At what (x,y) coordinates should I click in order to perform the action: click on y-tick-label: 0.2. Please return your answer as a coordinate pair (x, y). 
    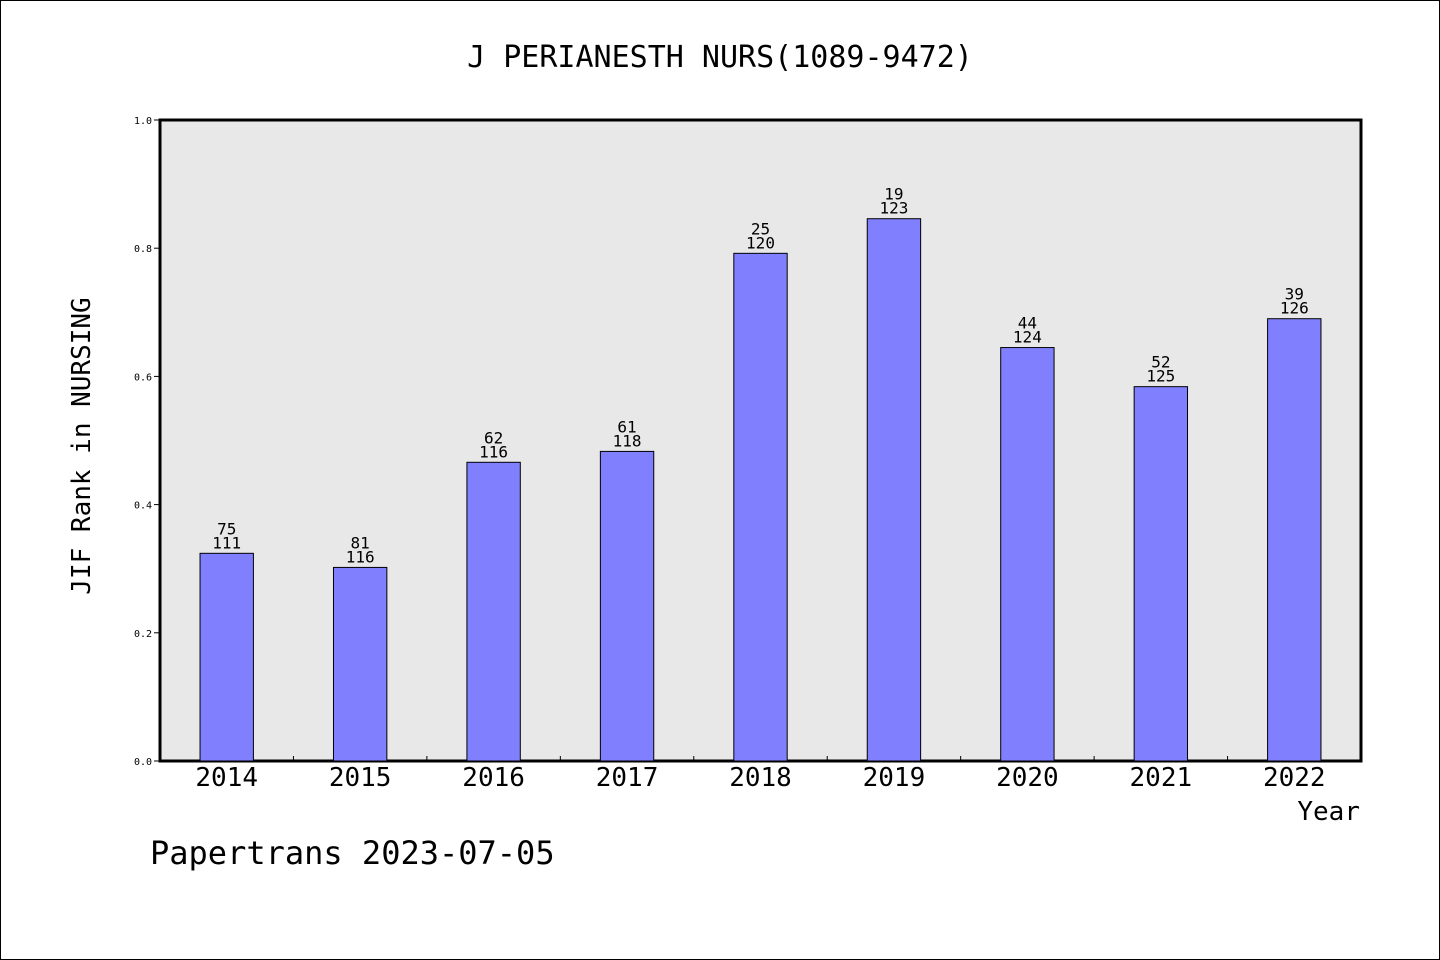
    Looking at the image, I should click on (143, 634).